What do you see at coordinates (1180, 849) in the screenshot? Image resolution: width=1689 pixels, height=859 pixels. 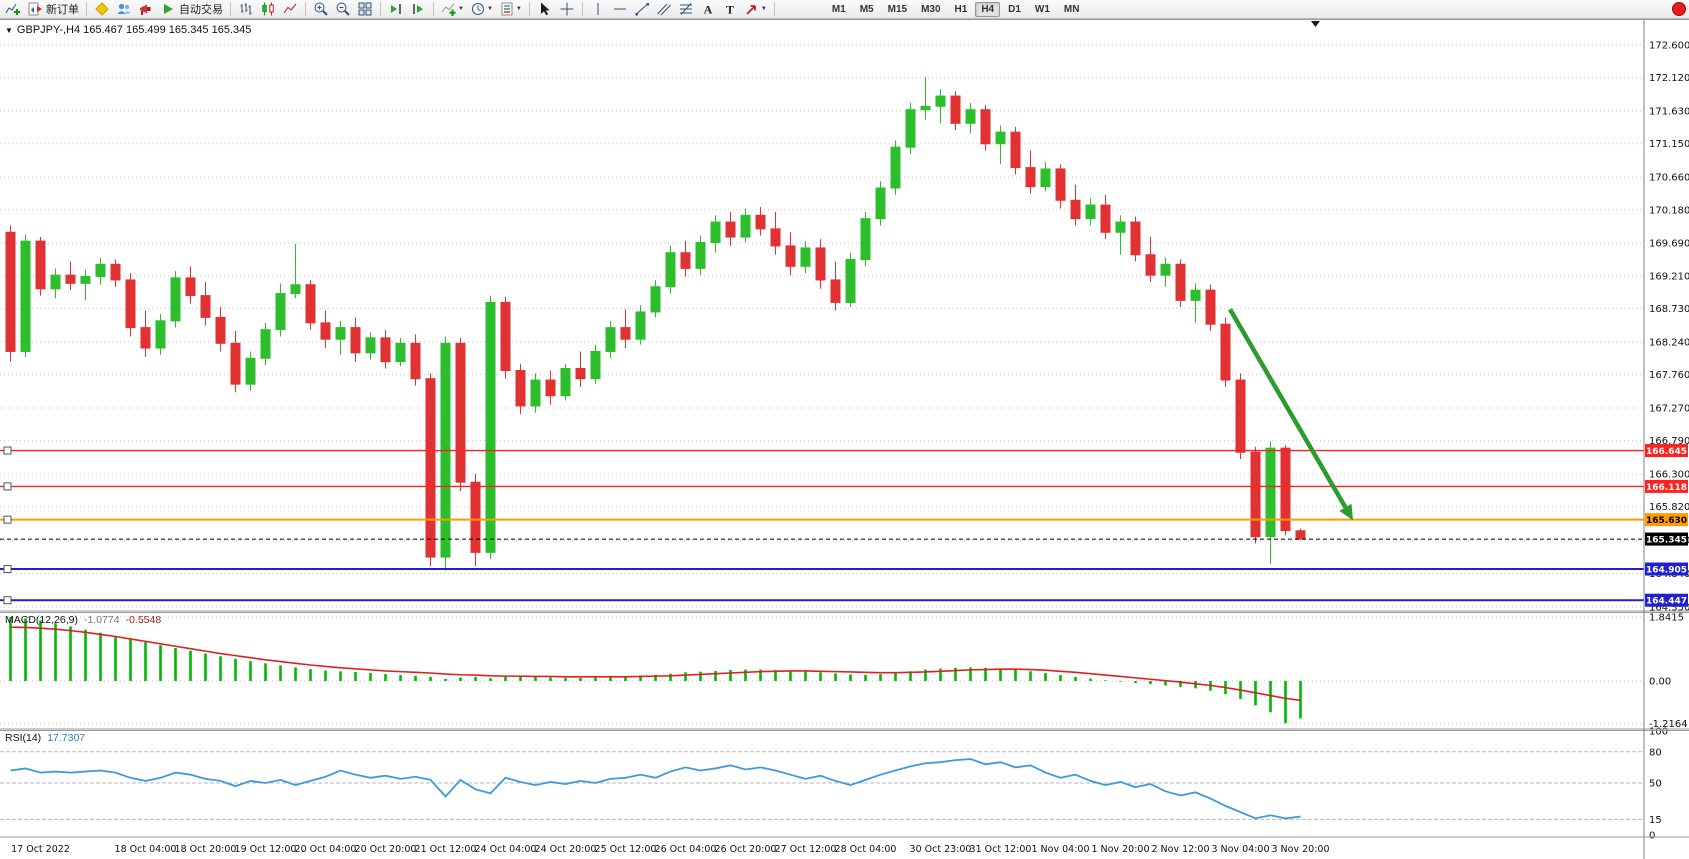 I see `time-label: 2 Nov 12:00` at bounding box center [1180, 849].